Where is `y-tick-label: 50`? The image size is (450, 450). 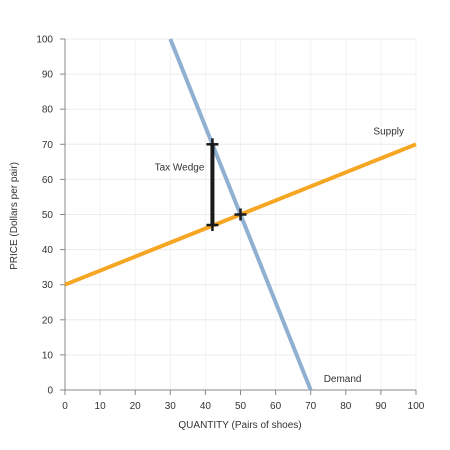
y-tick-label: 50 is located at coordinates (48, 215).